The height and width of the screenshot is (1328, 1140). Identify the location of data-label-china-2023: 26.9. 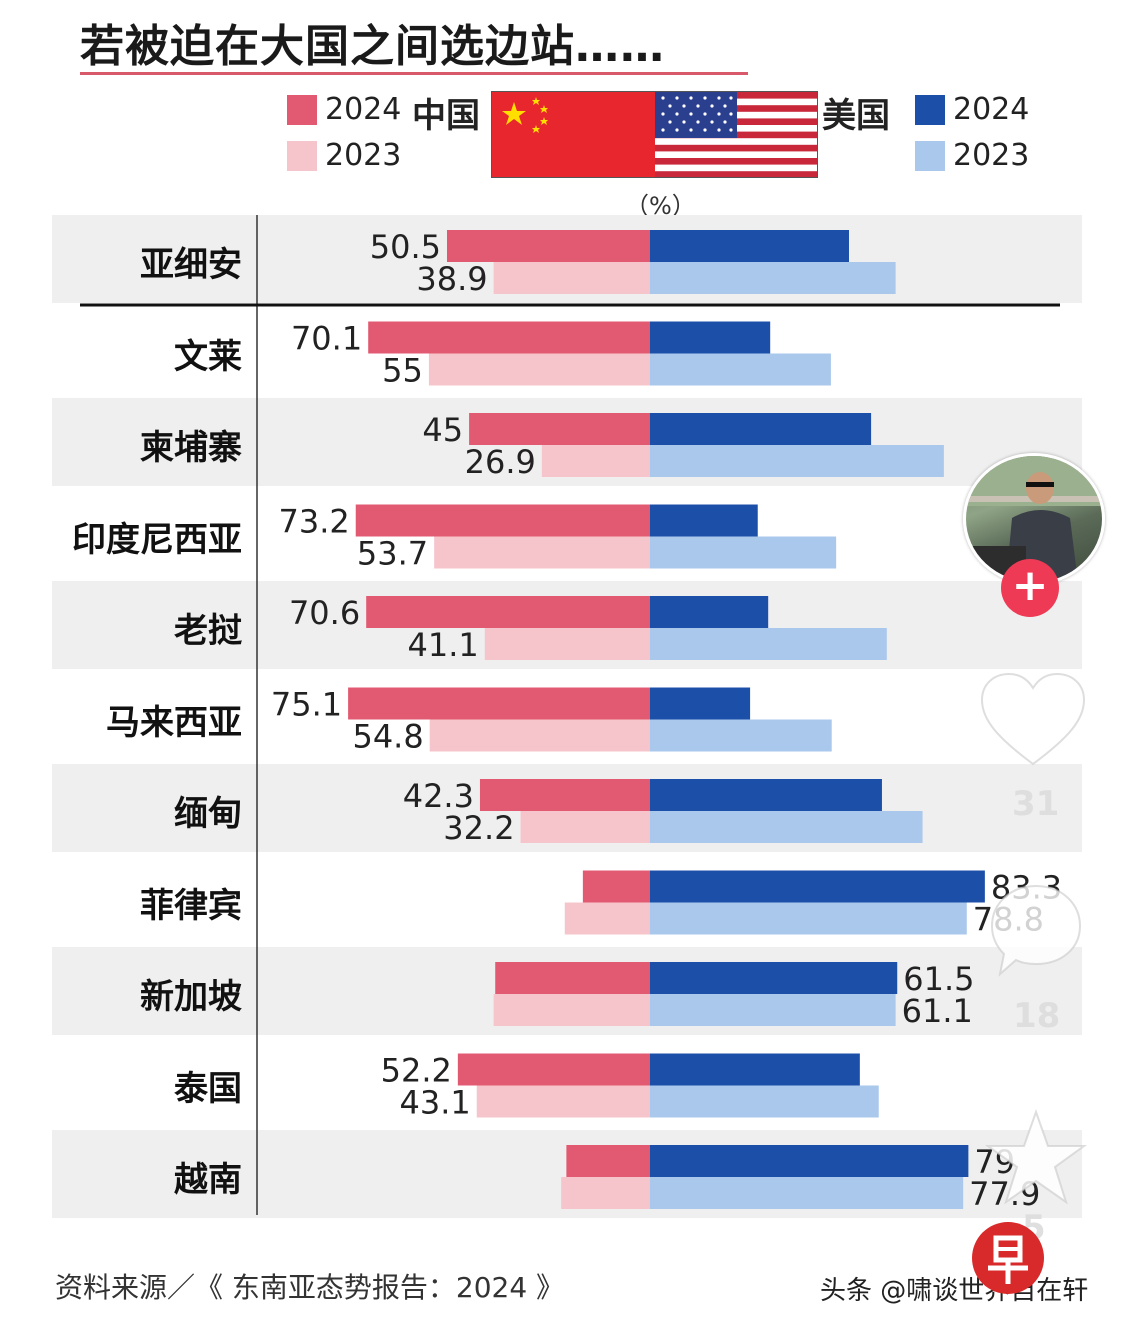
(500, 462).